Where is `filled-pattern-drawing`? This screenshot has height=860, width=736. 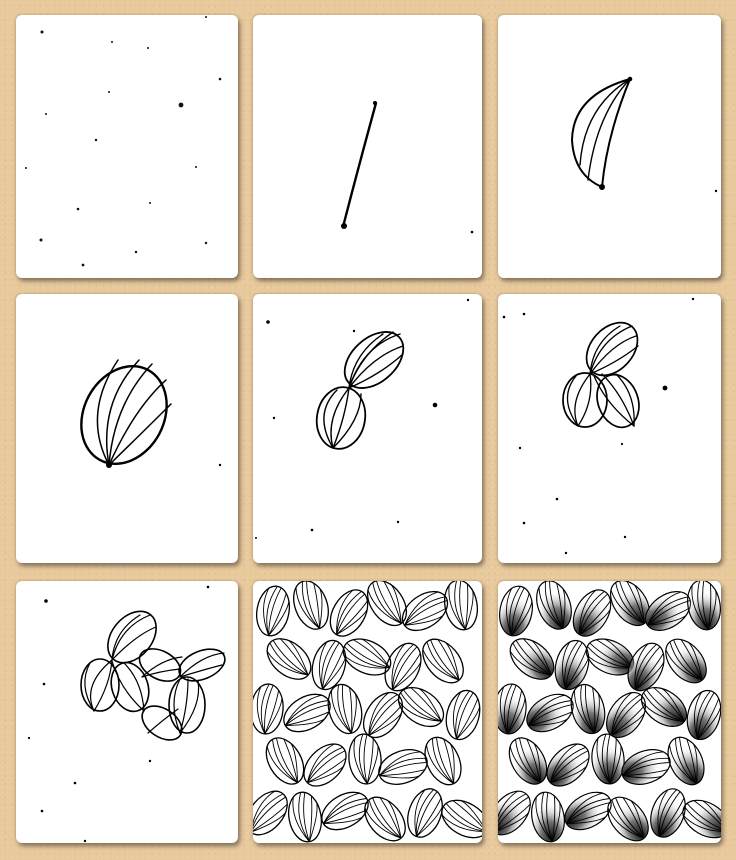
filled-pattern-drawing is located at coordinates (367, 712).